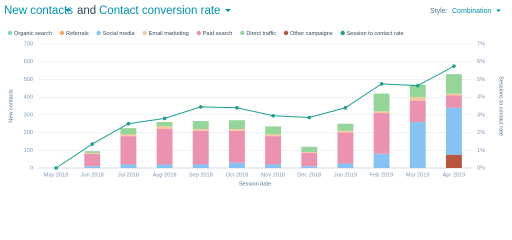 The width and height of the screenshot is (512, 240). I want to click on y-tick-label: 400, so click(28, 98).